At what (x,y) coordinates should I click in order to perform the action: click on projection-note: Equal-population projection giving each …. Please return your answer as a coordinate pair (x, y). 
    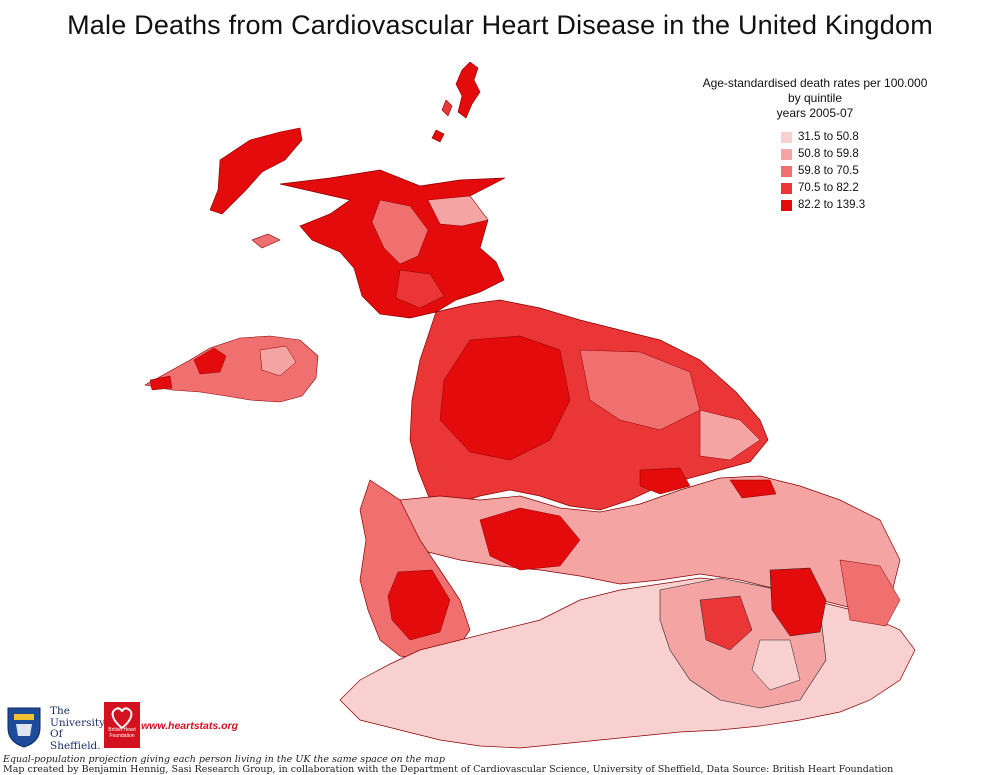
    Looking at the image, I should click on (224, 759).